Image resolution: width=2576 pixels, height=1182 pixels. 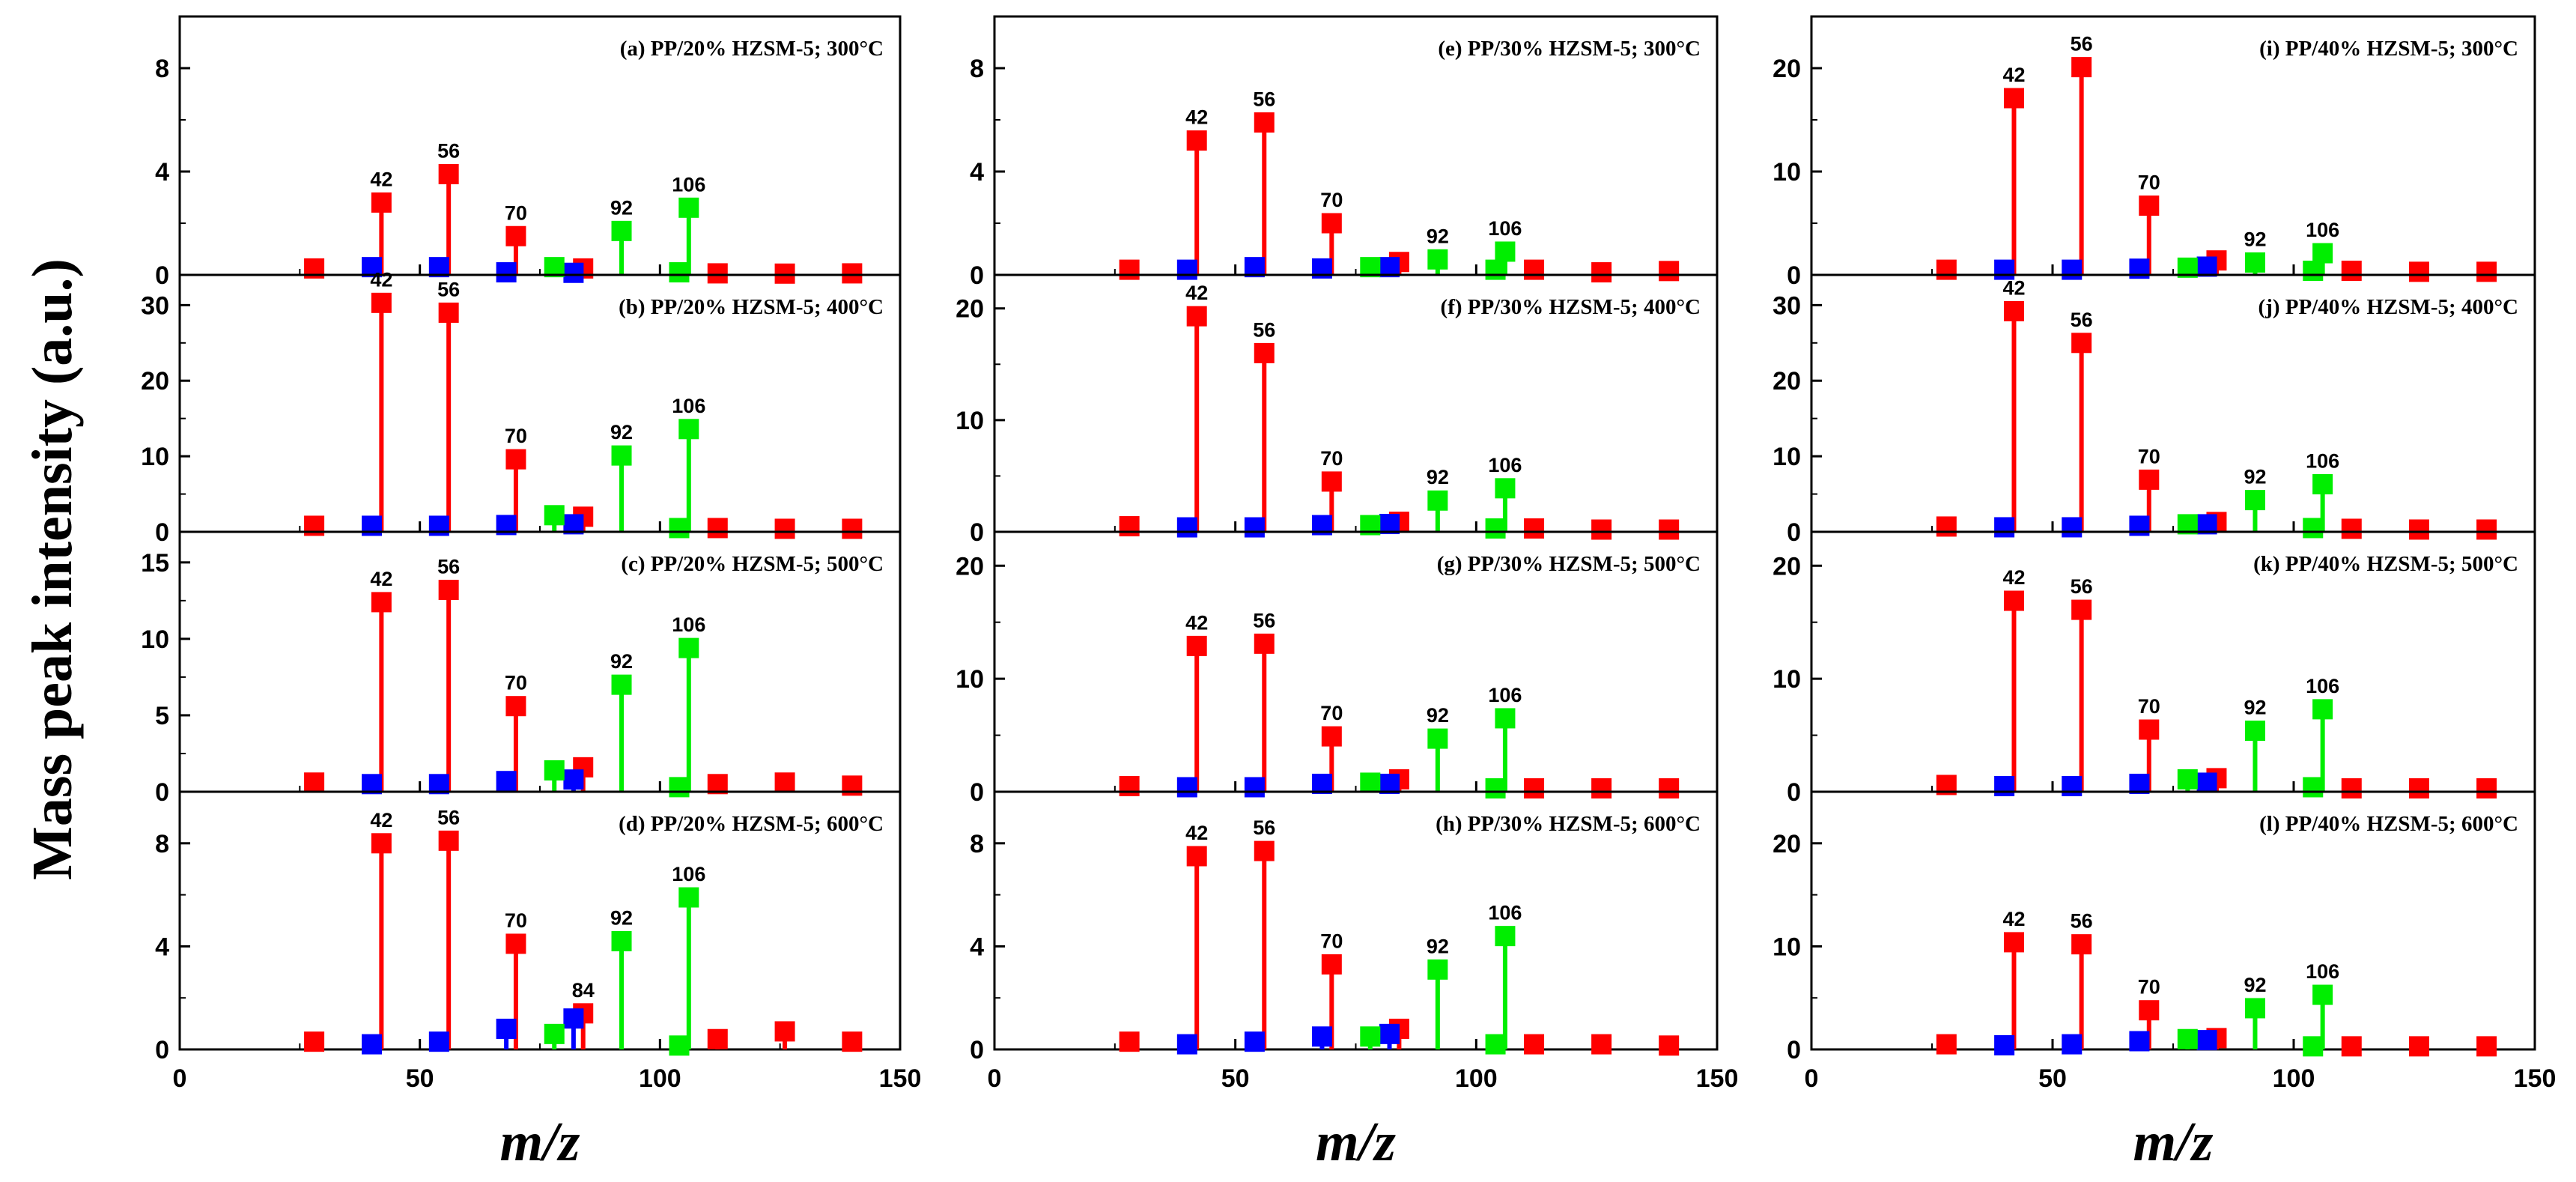 I want to click on panel-title: (g) PP/30% HZSM-5; 500°C, so click(x=1569, y=564).